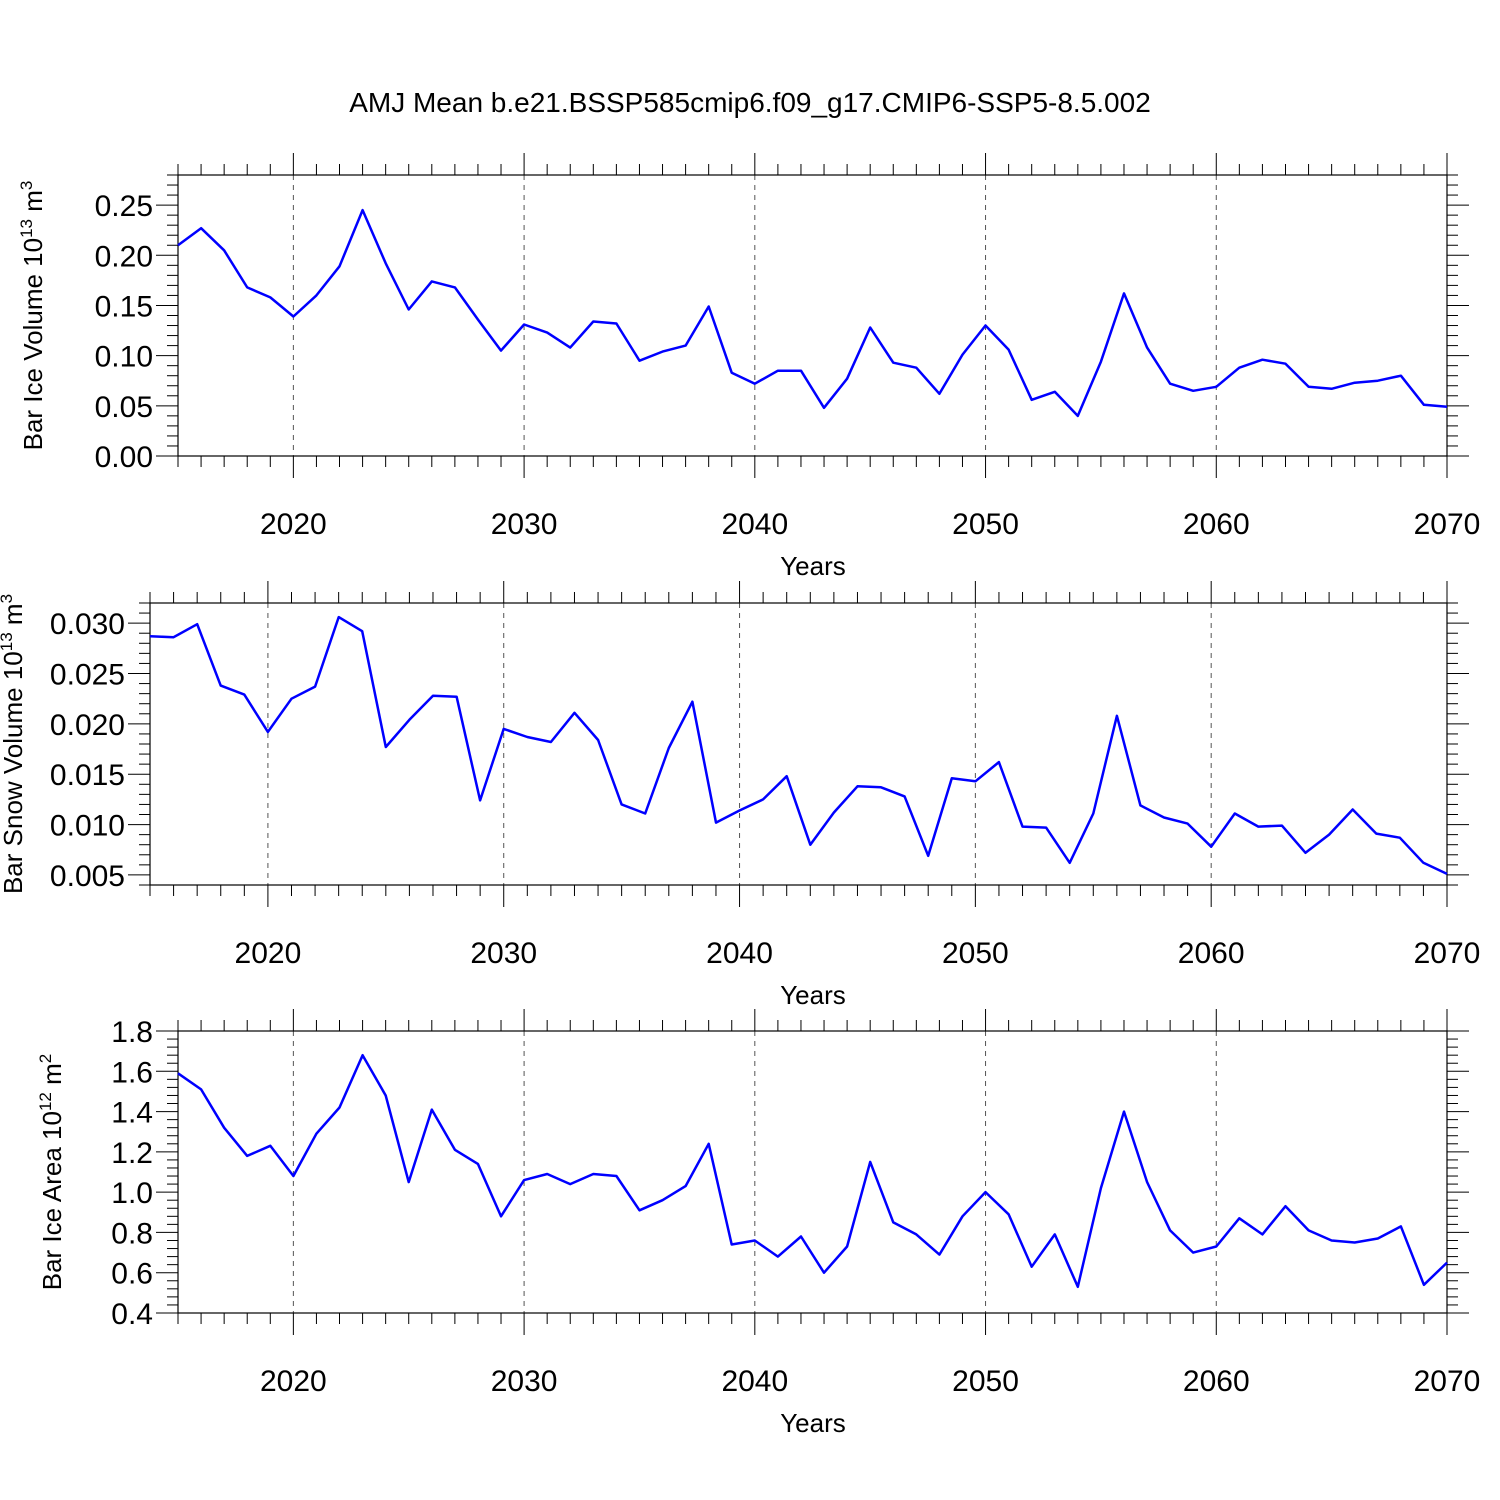 This screenshot has height=1500, width=1500. Describe the element at coordinates (87, 826) in the screenshot. I see `y-tick-label: 0.010` at that location.